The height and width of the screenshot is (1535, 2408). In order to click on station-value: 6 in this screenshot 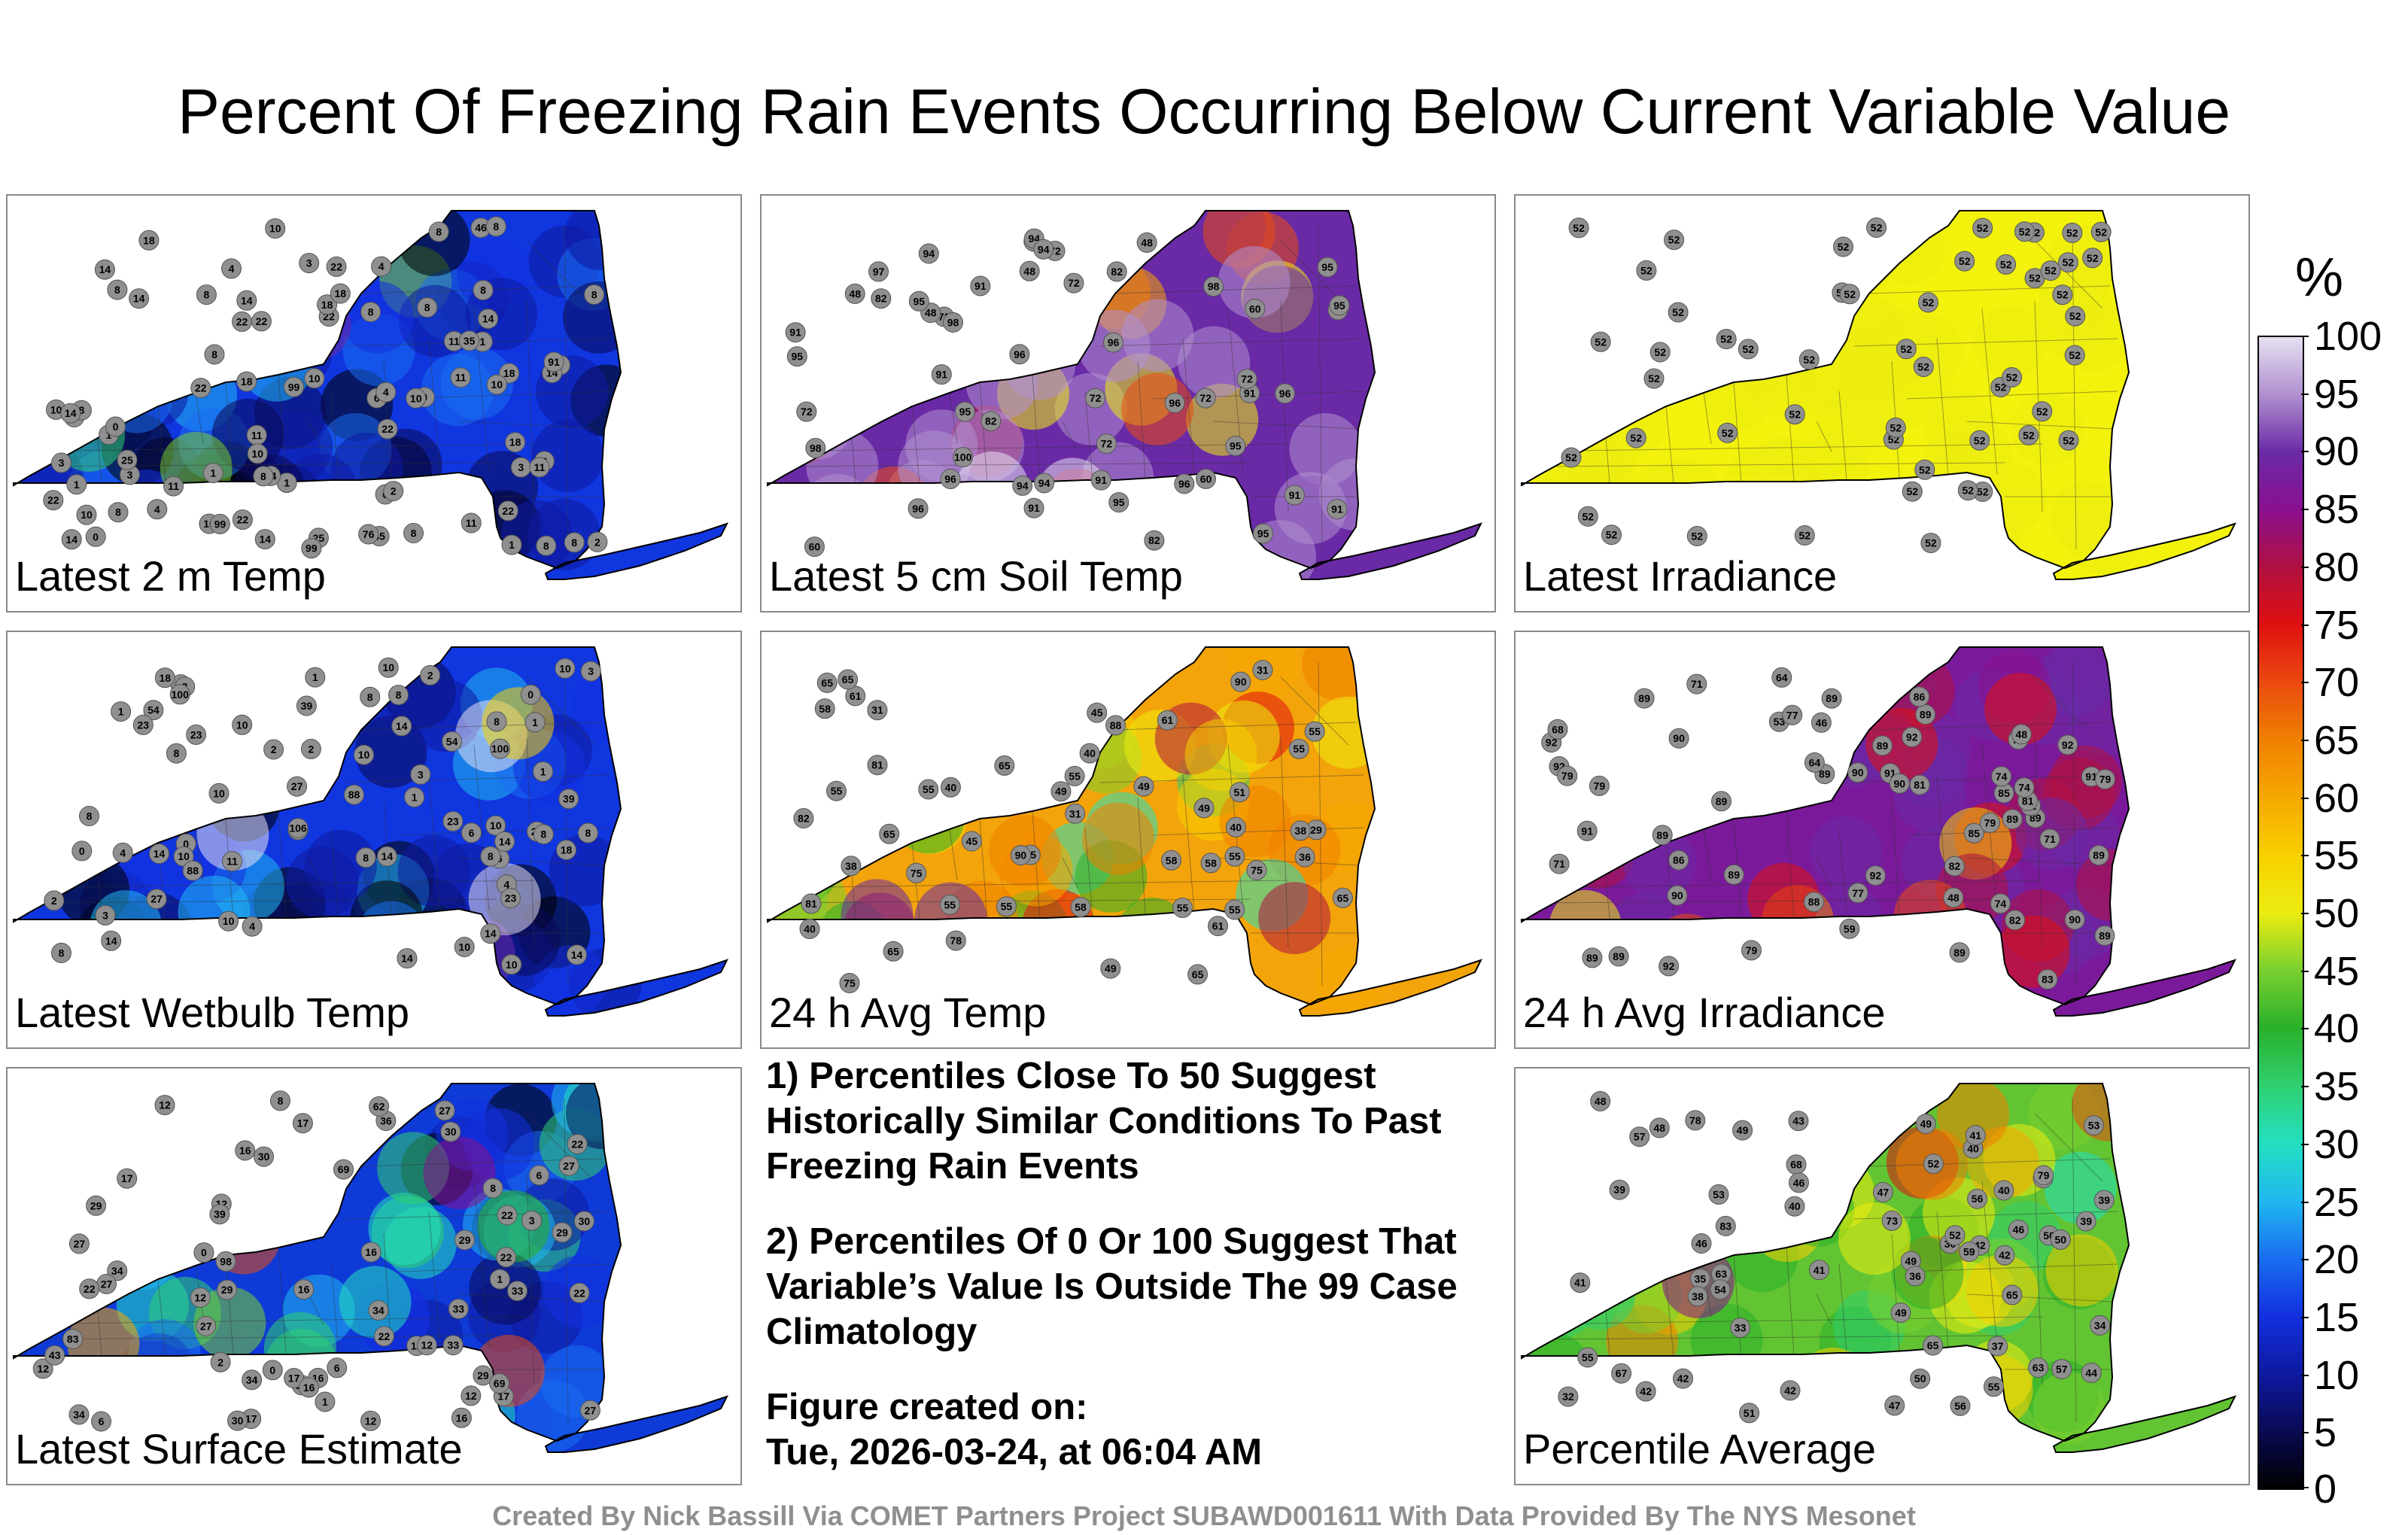, I will do `click(102, 1421)`.